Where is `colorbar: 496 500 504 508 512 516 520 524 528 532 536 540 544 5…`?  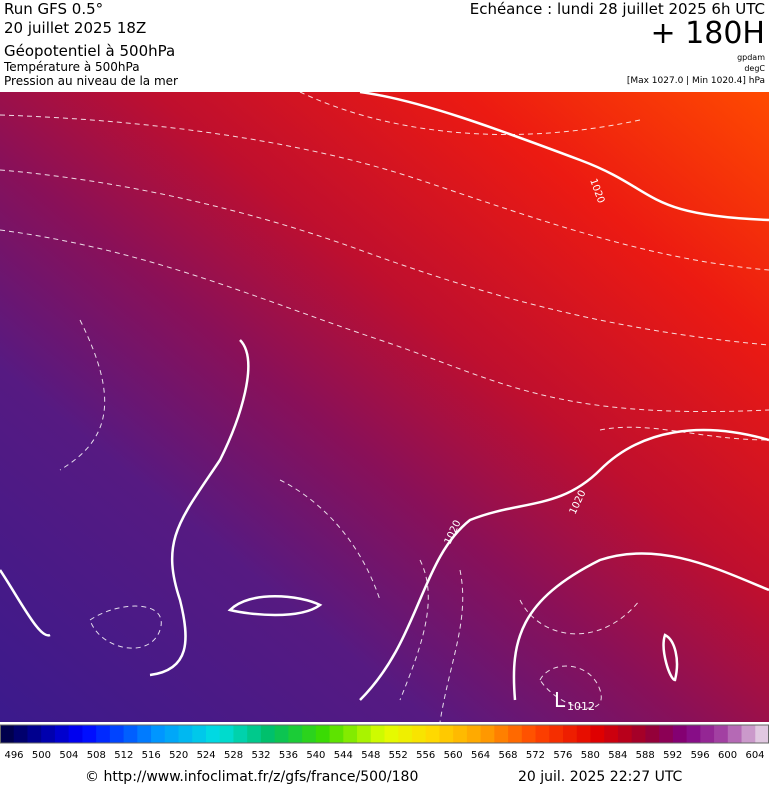 colorbar: 496 500 504 508 512 516 520 524 528 532 536 540 544 5… is located at coordinates (384, 742).